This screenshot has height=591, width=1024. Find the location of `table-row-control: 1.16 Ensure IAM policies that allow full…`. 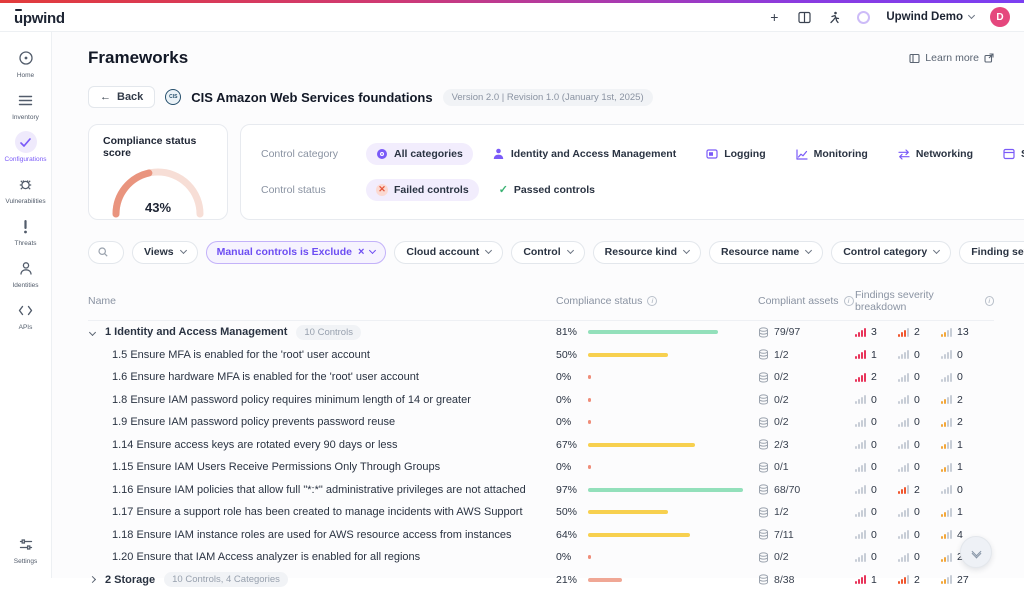

table-row-control: 1.16 Ensure IAM policies that allow full… is located at coordinates (541, 490).